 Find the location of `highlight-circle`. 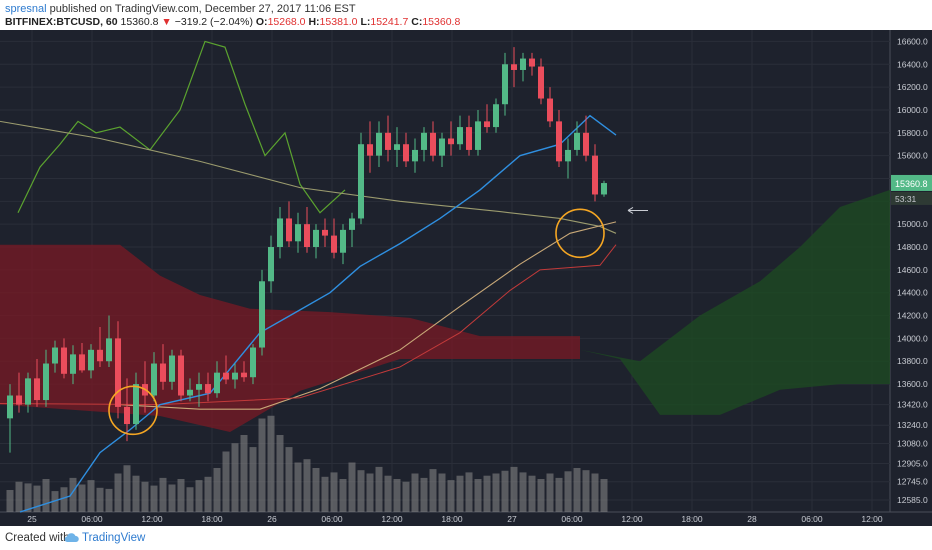

highlight-circle is located at coordinates (133, 410).